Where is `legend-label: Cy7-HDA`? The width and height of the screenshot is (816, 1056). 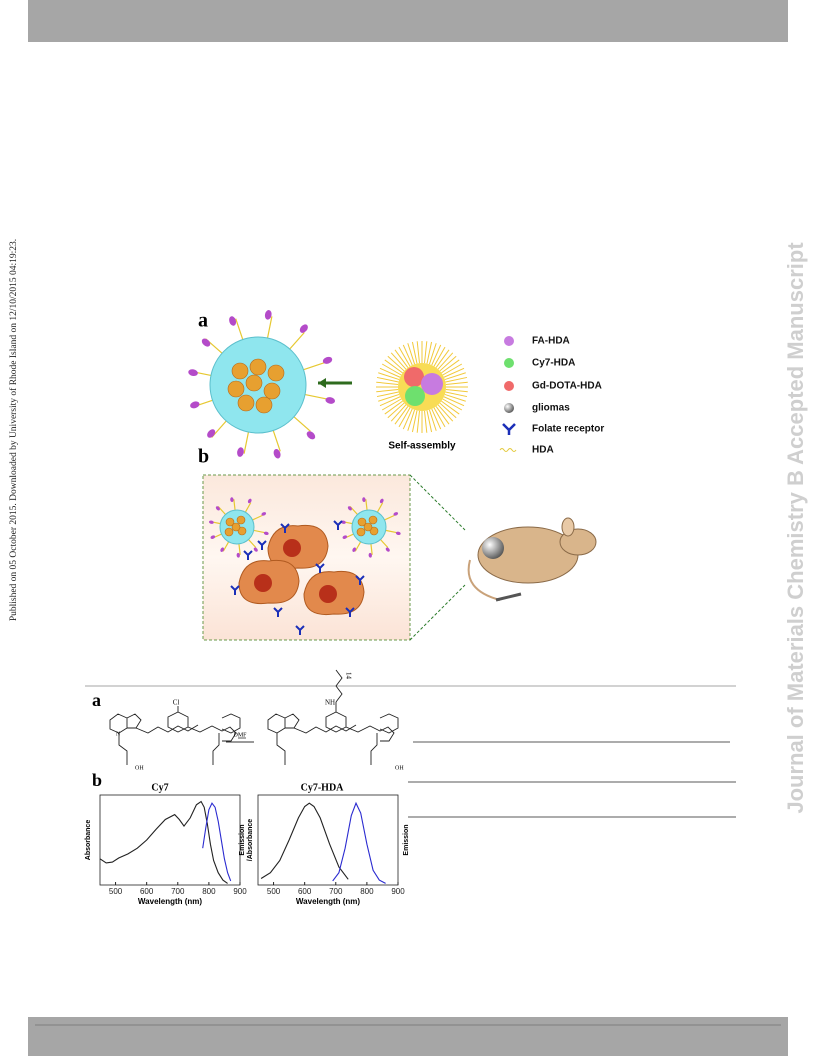 legend-label: Cy7-HDA is located at coordinates (553, 363).